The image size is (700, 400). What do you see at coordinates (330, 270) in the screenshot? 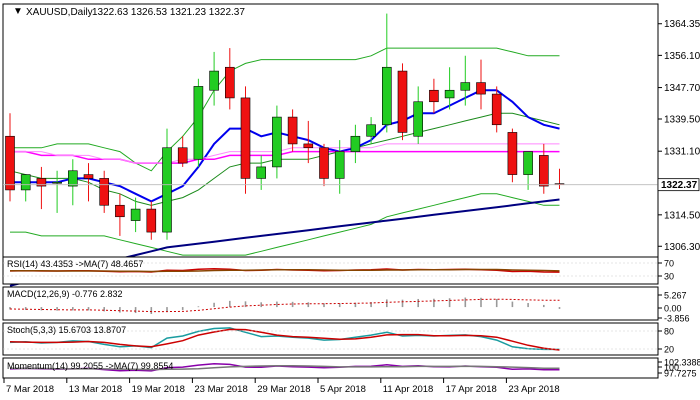
I see `rsi-panel: RSI(14) 43.4353 ->MA(7) 48.4657` at bounding box center [330, 270].